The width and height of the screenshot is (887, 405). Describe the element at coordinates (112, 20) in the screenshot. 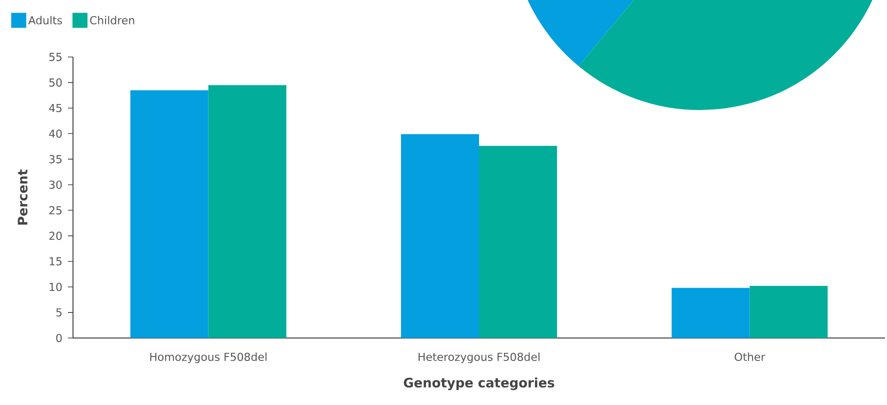

I see `legend-label: Children` at that location.